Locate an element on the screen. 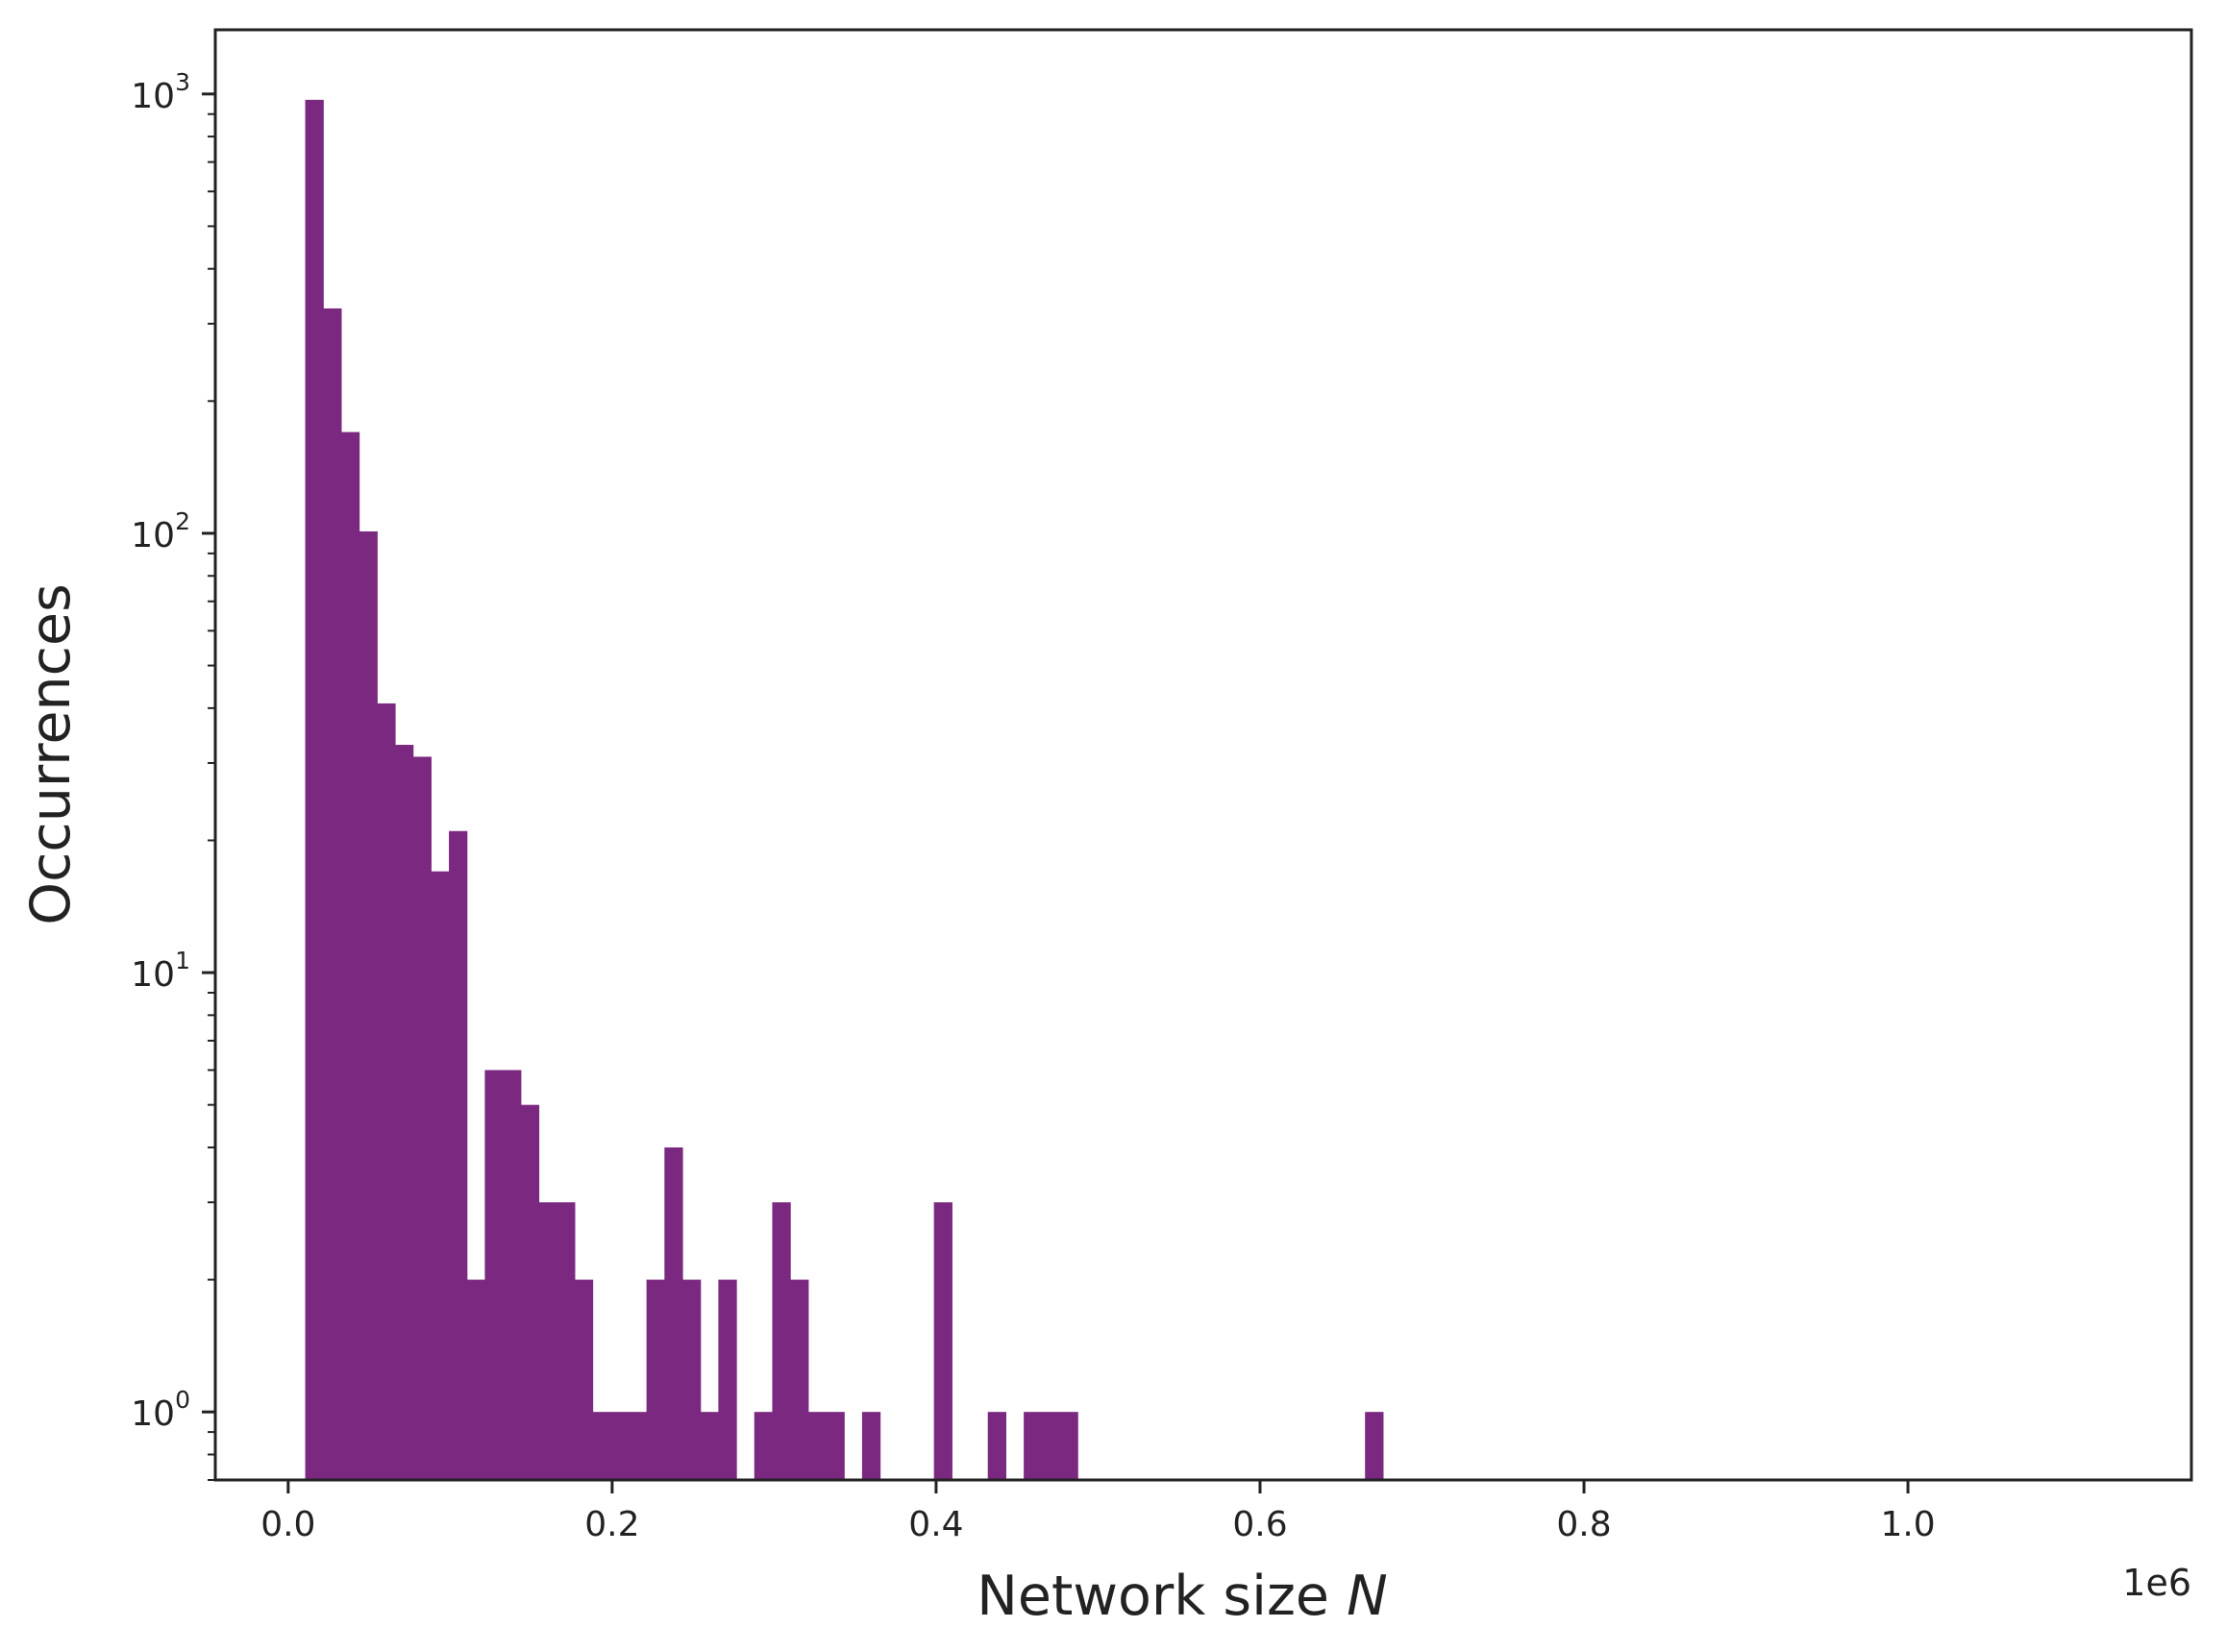 The image size is (2226, 1652). x-tick-label: 0.8 is located at coordinates (1583, 1524).